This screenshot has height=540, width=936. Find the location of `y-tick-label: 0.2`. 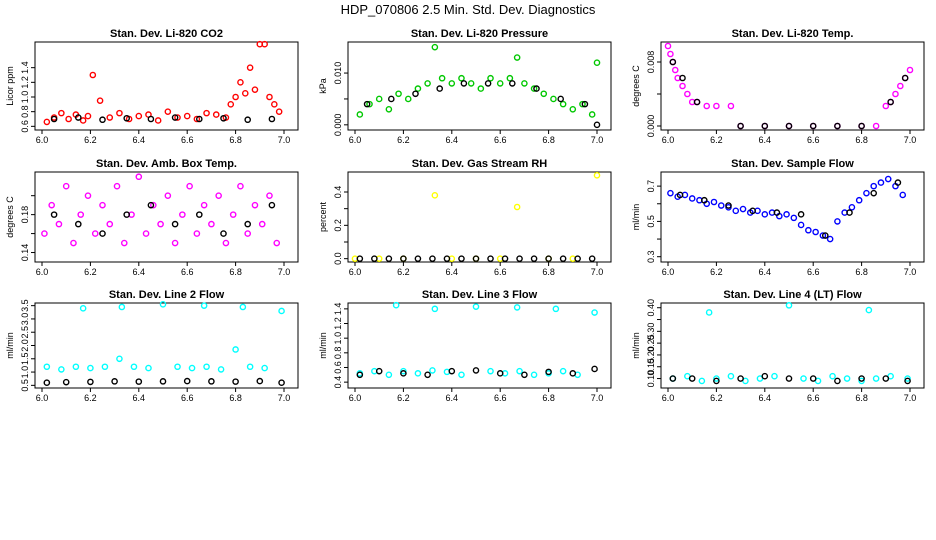

y-tick-label: 0.2 is located at coordinates (338, 225).